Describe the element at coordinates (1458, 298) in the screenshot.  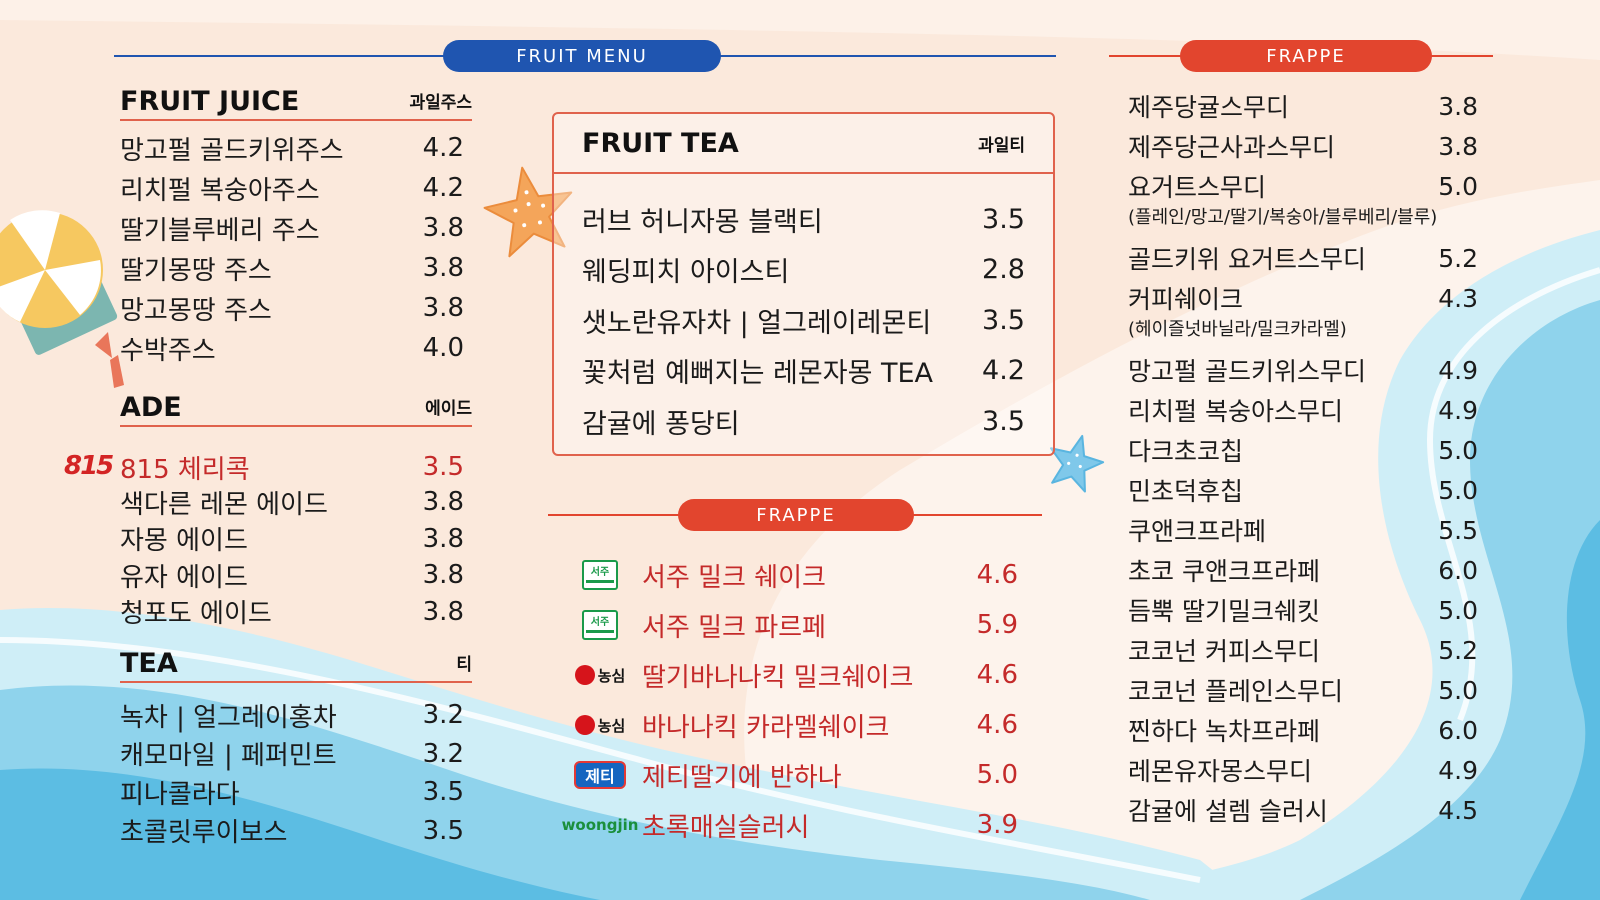
I see `item-price: 4.3` at that location.